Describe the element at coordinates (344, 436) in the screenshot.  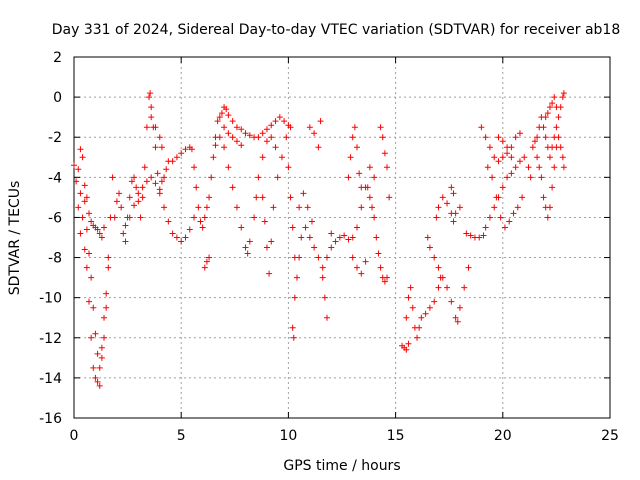
I see `x-tick-labels: 0 5 10 15 20 25` at that location.